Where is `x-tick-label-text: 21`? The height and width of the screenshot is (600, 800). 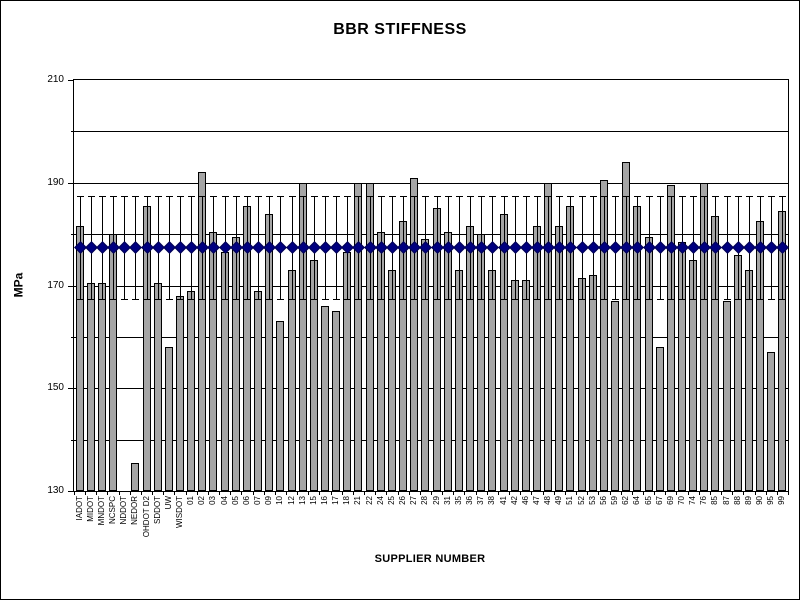 x-tick-label-text: 21 is located at coordinates (358, 500).